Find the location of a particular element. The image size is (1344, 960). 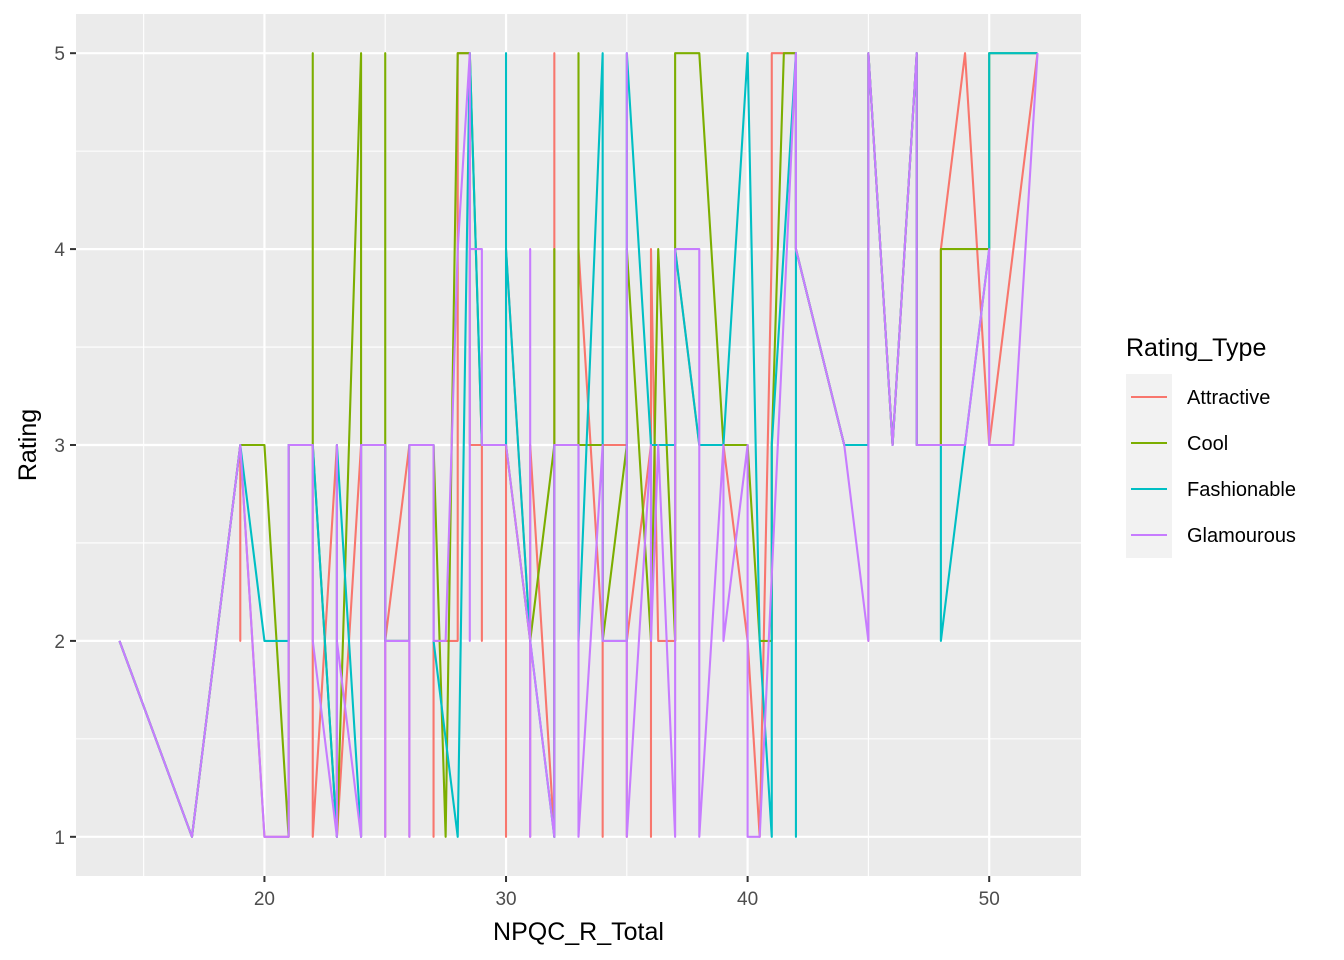

x-tick-label: 50 is located at coordinates (989, 899).